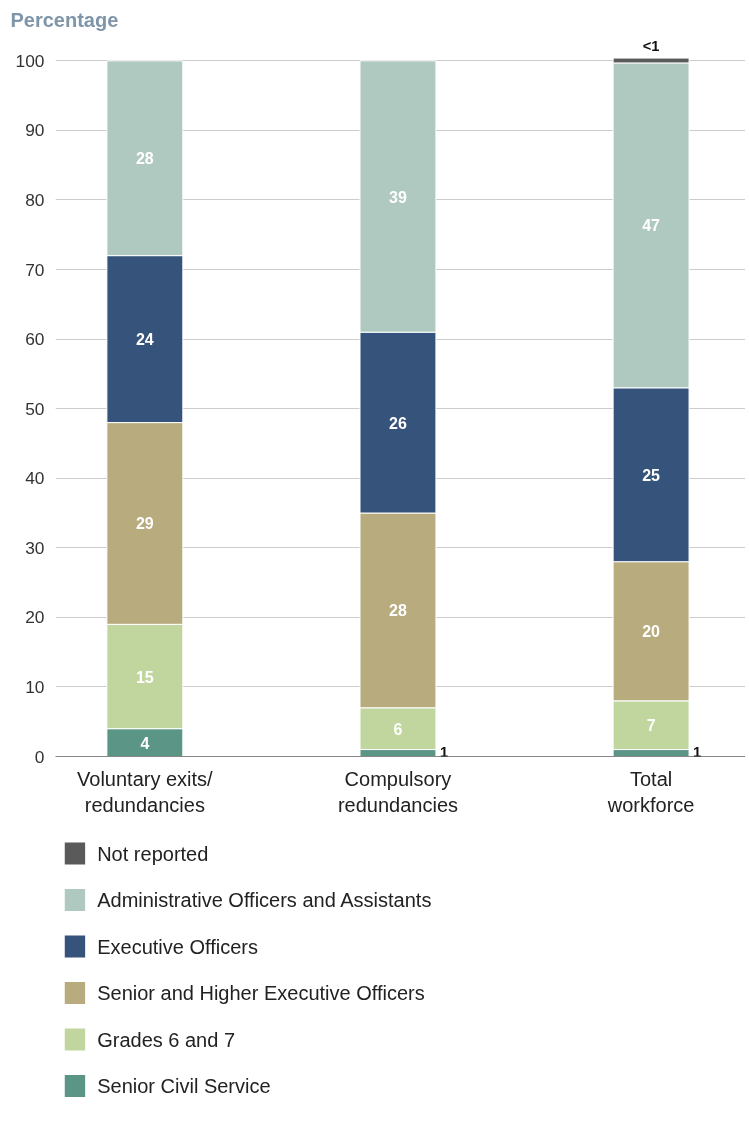  Describe the element at coordinates (35, 130) in the screenshot. I see `y-tick-label: 90` at that location.